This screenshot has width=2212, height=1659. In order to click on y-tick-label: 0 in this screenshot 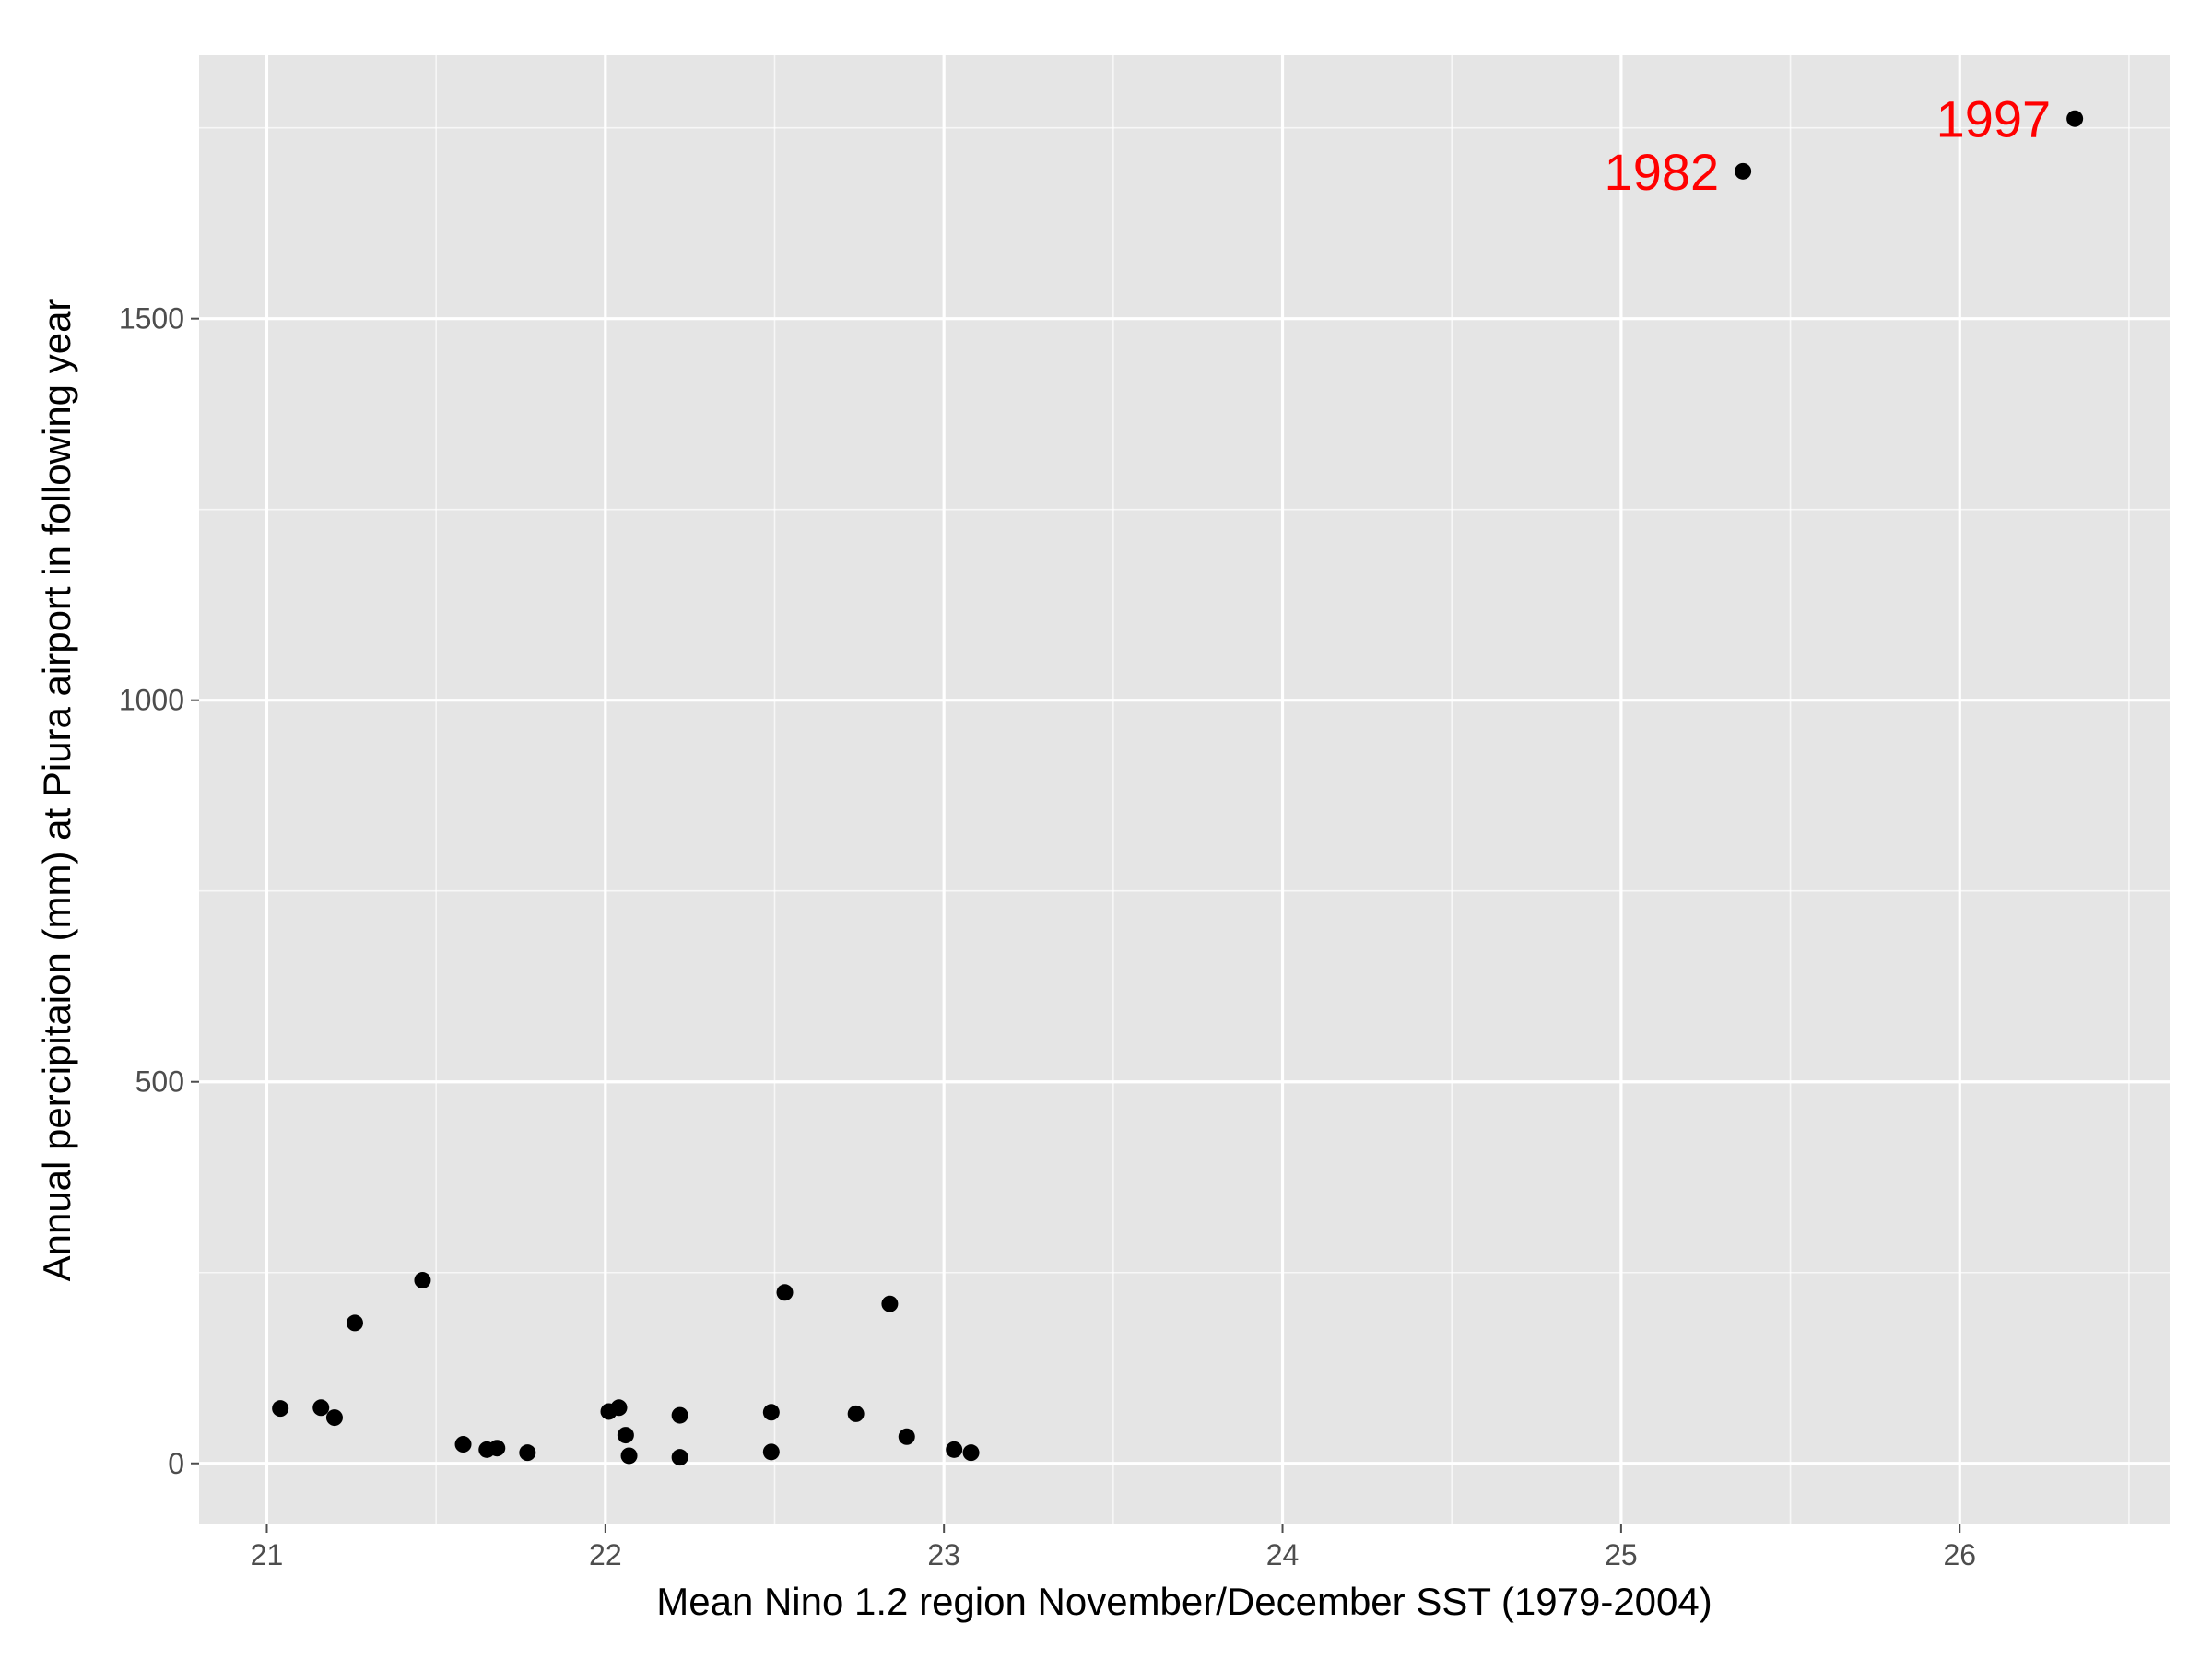, I will do `click(176, 1463)`.